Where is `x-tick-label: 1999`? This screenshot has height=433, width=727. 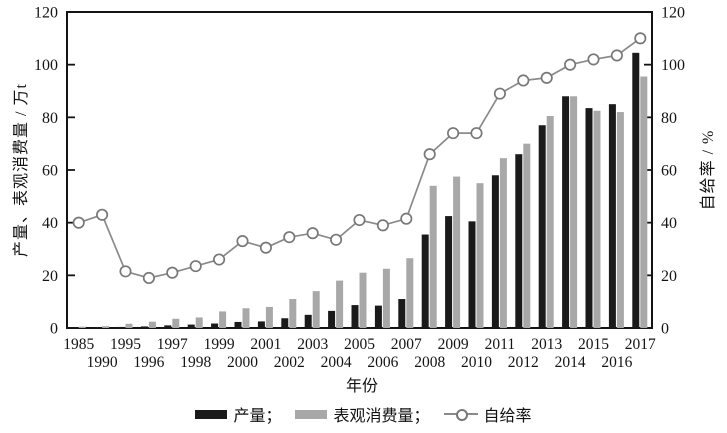 x-tick-label: 1999 is located at coordinates (219, 344).